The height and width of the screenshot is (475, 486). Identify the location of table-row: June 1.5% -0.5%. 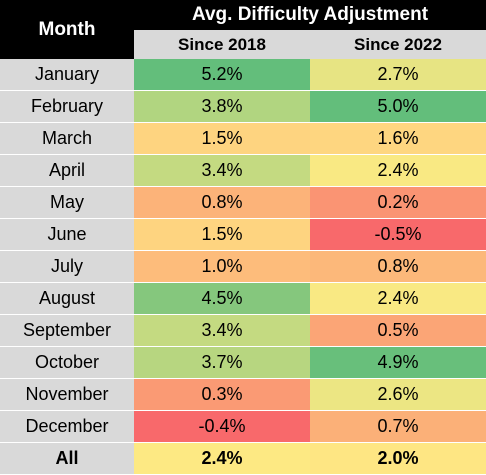
(243, 234).